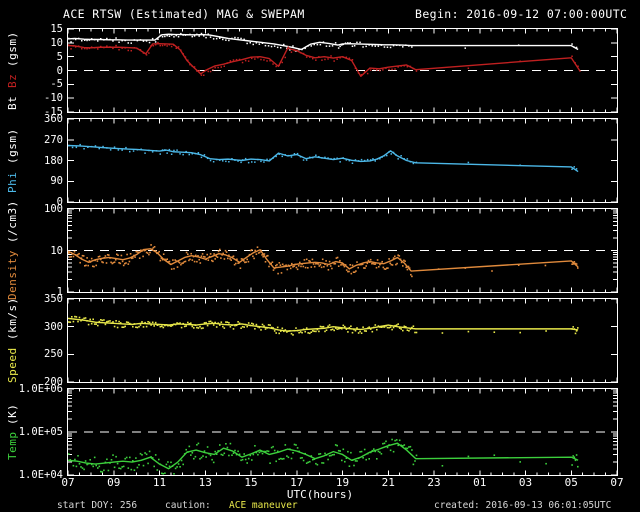  I want to click on y-axis-label-part-kms: (km/s), so click(12, 319).